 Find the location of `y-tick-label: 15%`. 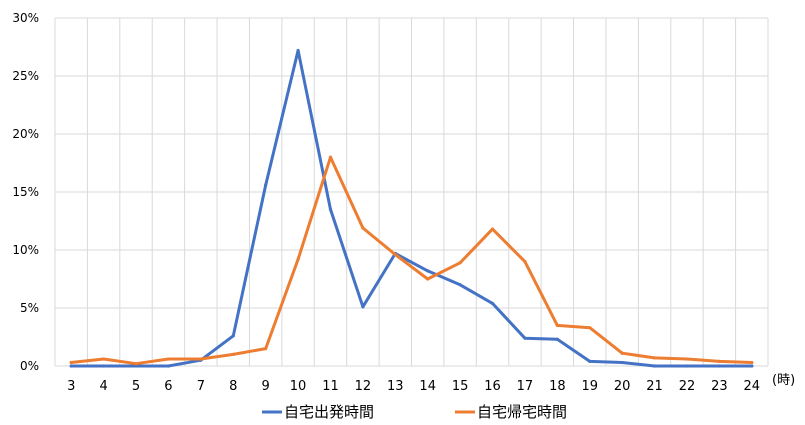

y-tick-label: 15% is located at coordinates (25, 192).